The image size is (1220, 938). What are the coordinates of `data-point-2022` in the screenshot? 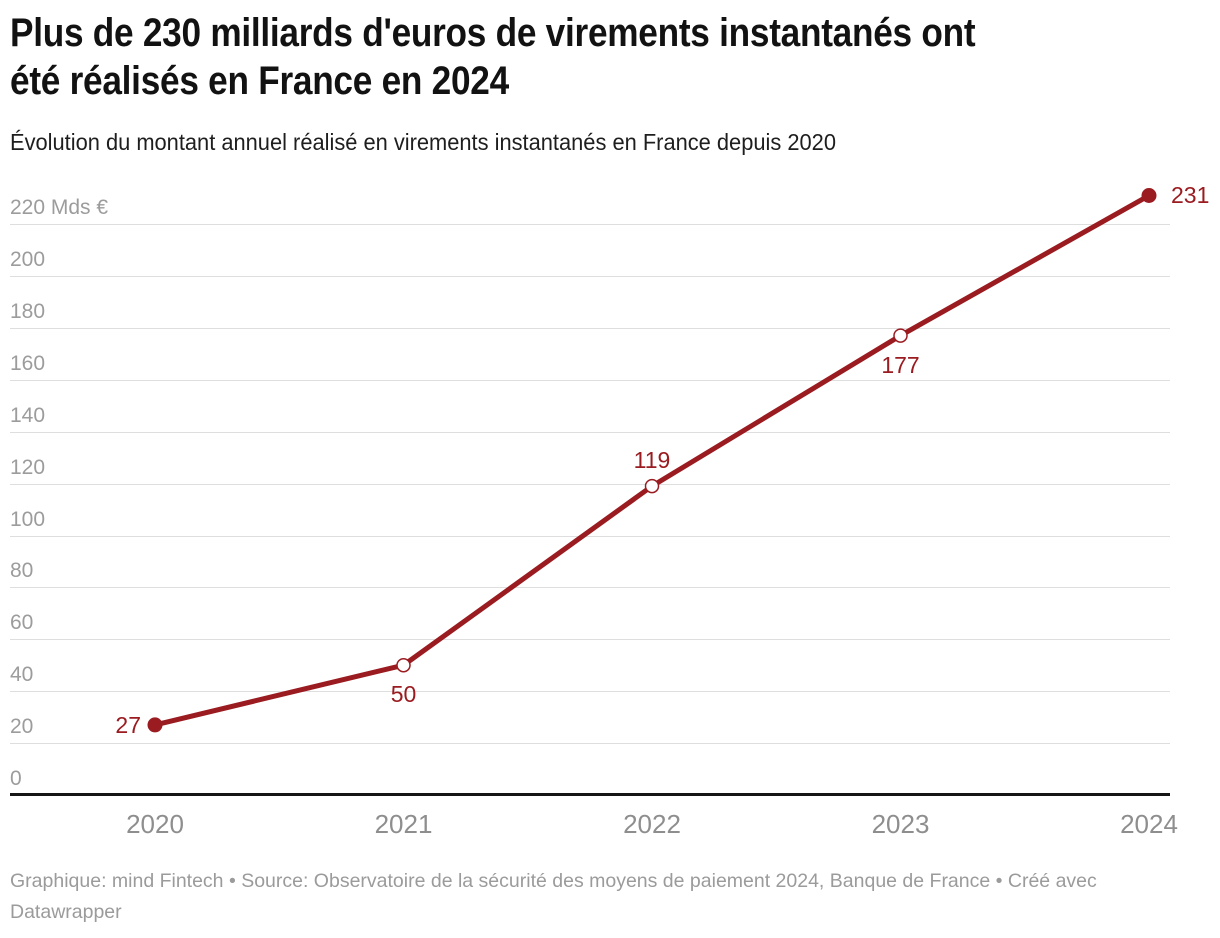 It's located at (652, 486).